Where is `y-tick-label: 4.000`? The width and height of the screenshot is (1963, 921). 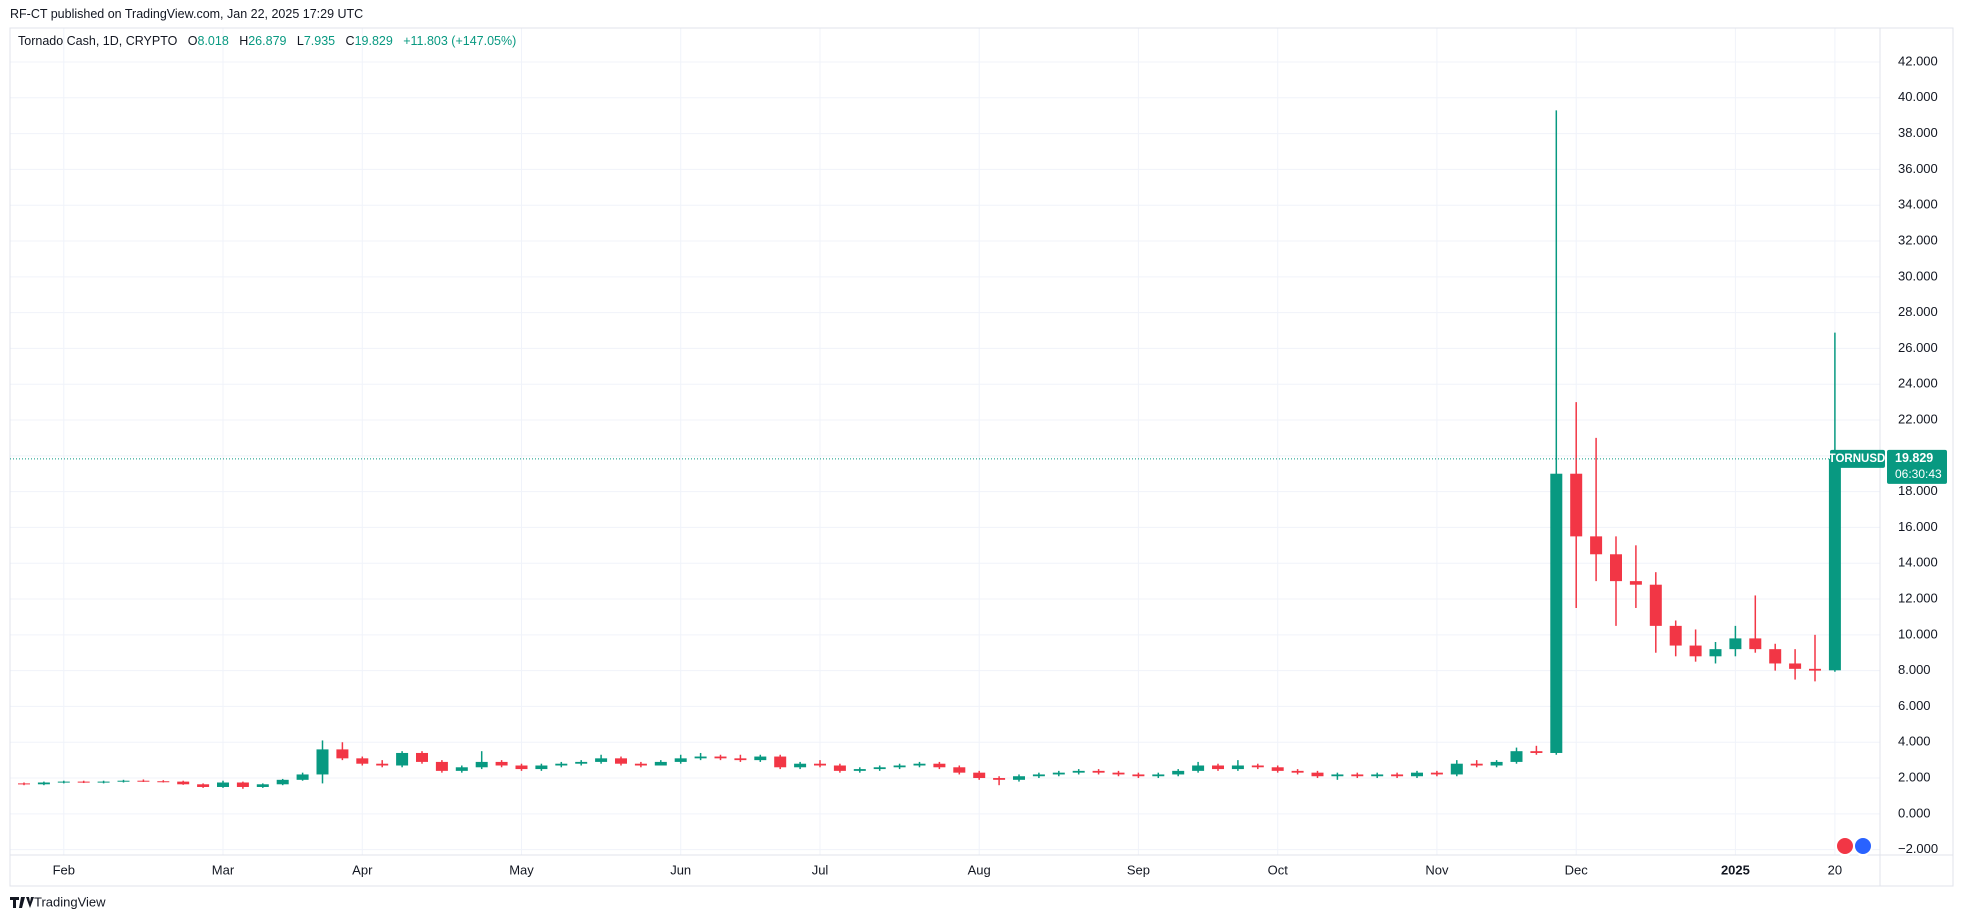
y-tick-label: 4.000 is located at coordinates (1914, 741).